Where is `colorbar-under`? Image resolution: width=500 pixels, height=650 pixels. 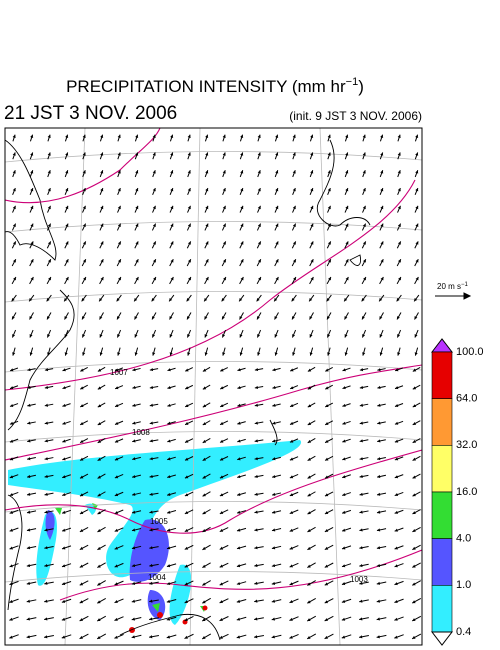 colorbar-under is located at coordinates (442, 638).